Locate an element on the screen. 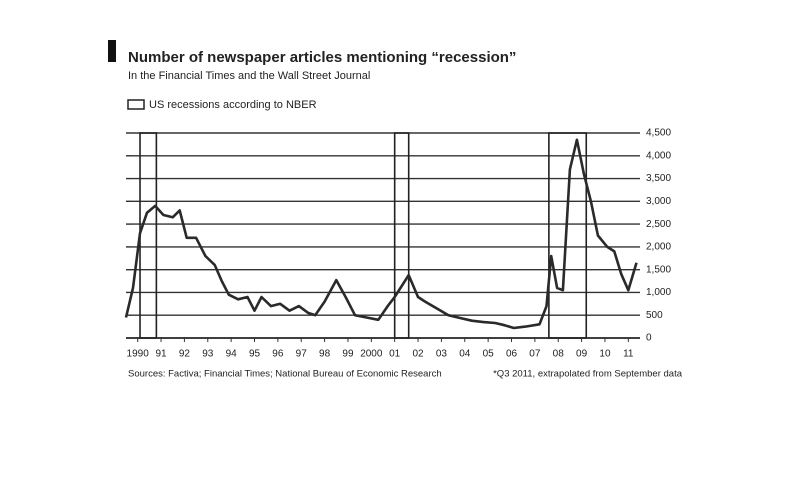 The image size is (810, 480). x-tick-label: 01 is located at coordinates (395, 354).